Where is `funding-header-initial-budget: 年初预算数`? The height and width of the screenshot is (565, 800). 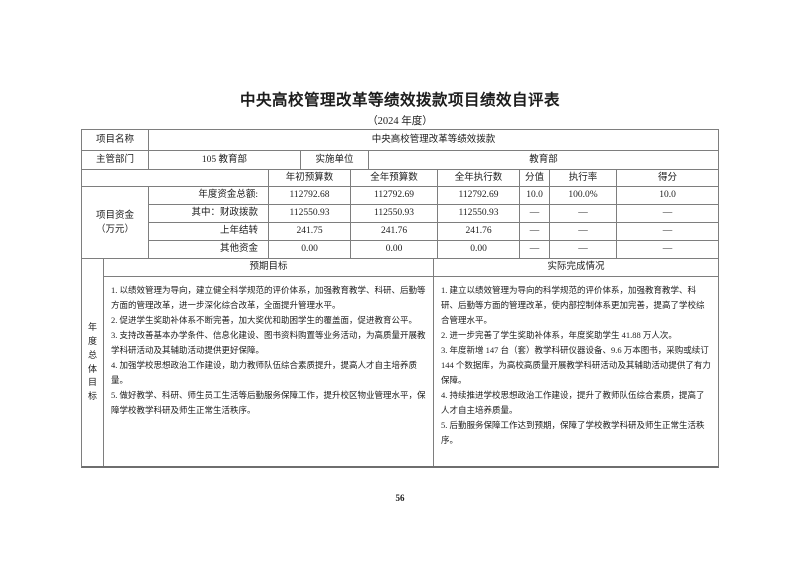
funding-header-initial-budget: 年初预算数 is located at coordinates (310, 178).